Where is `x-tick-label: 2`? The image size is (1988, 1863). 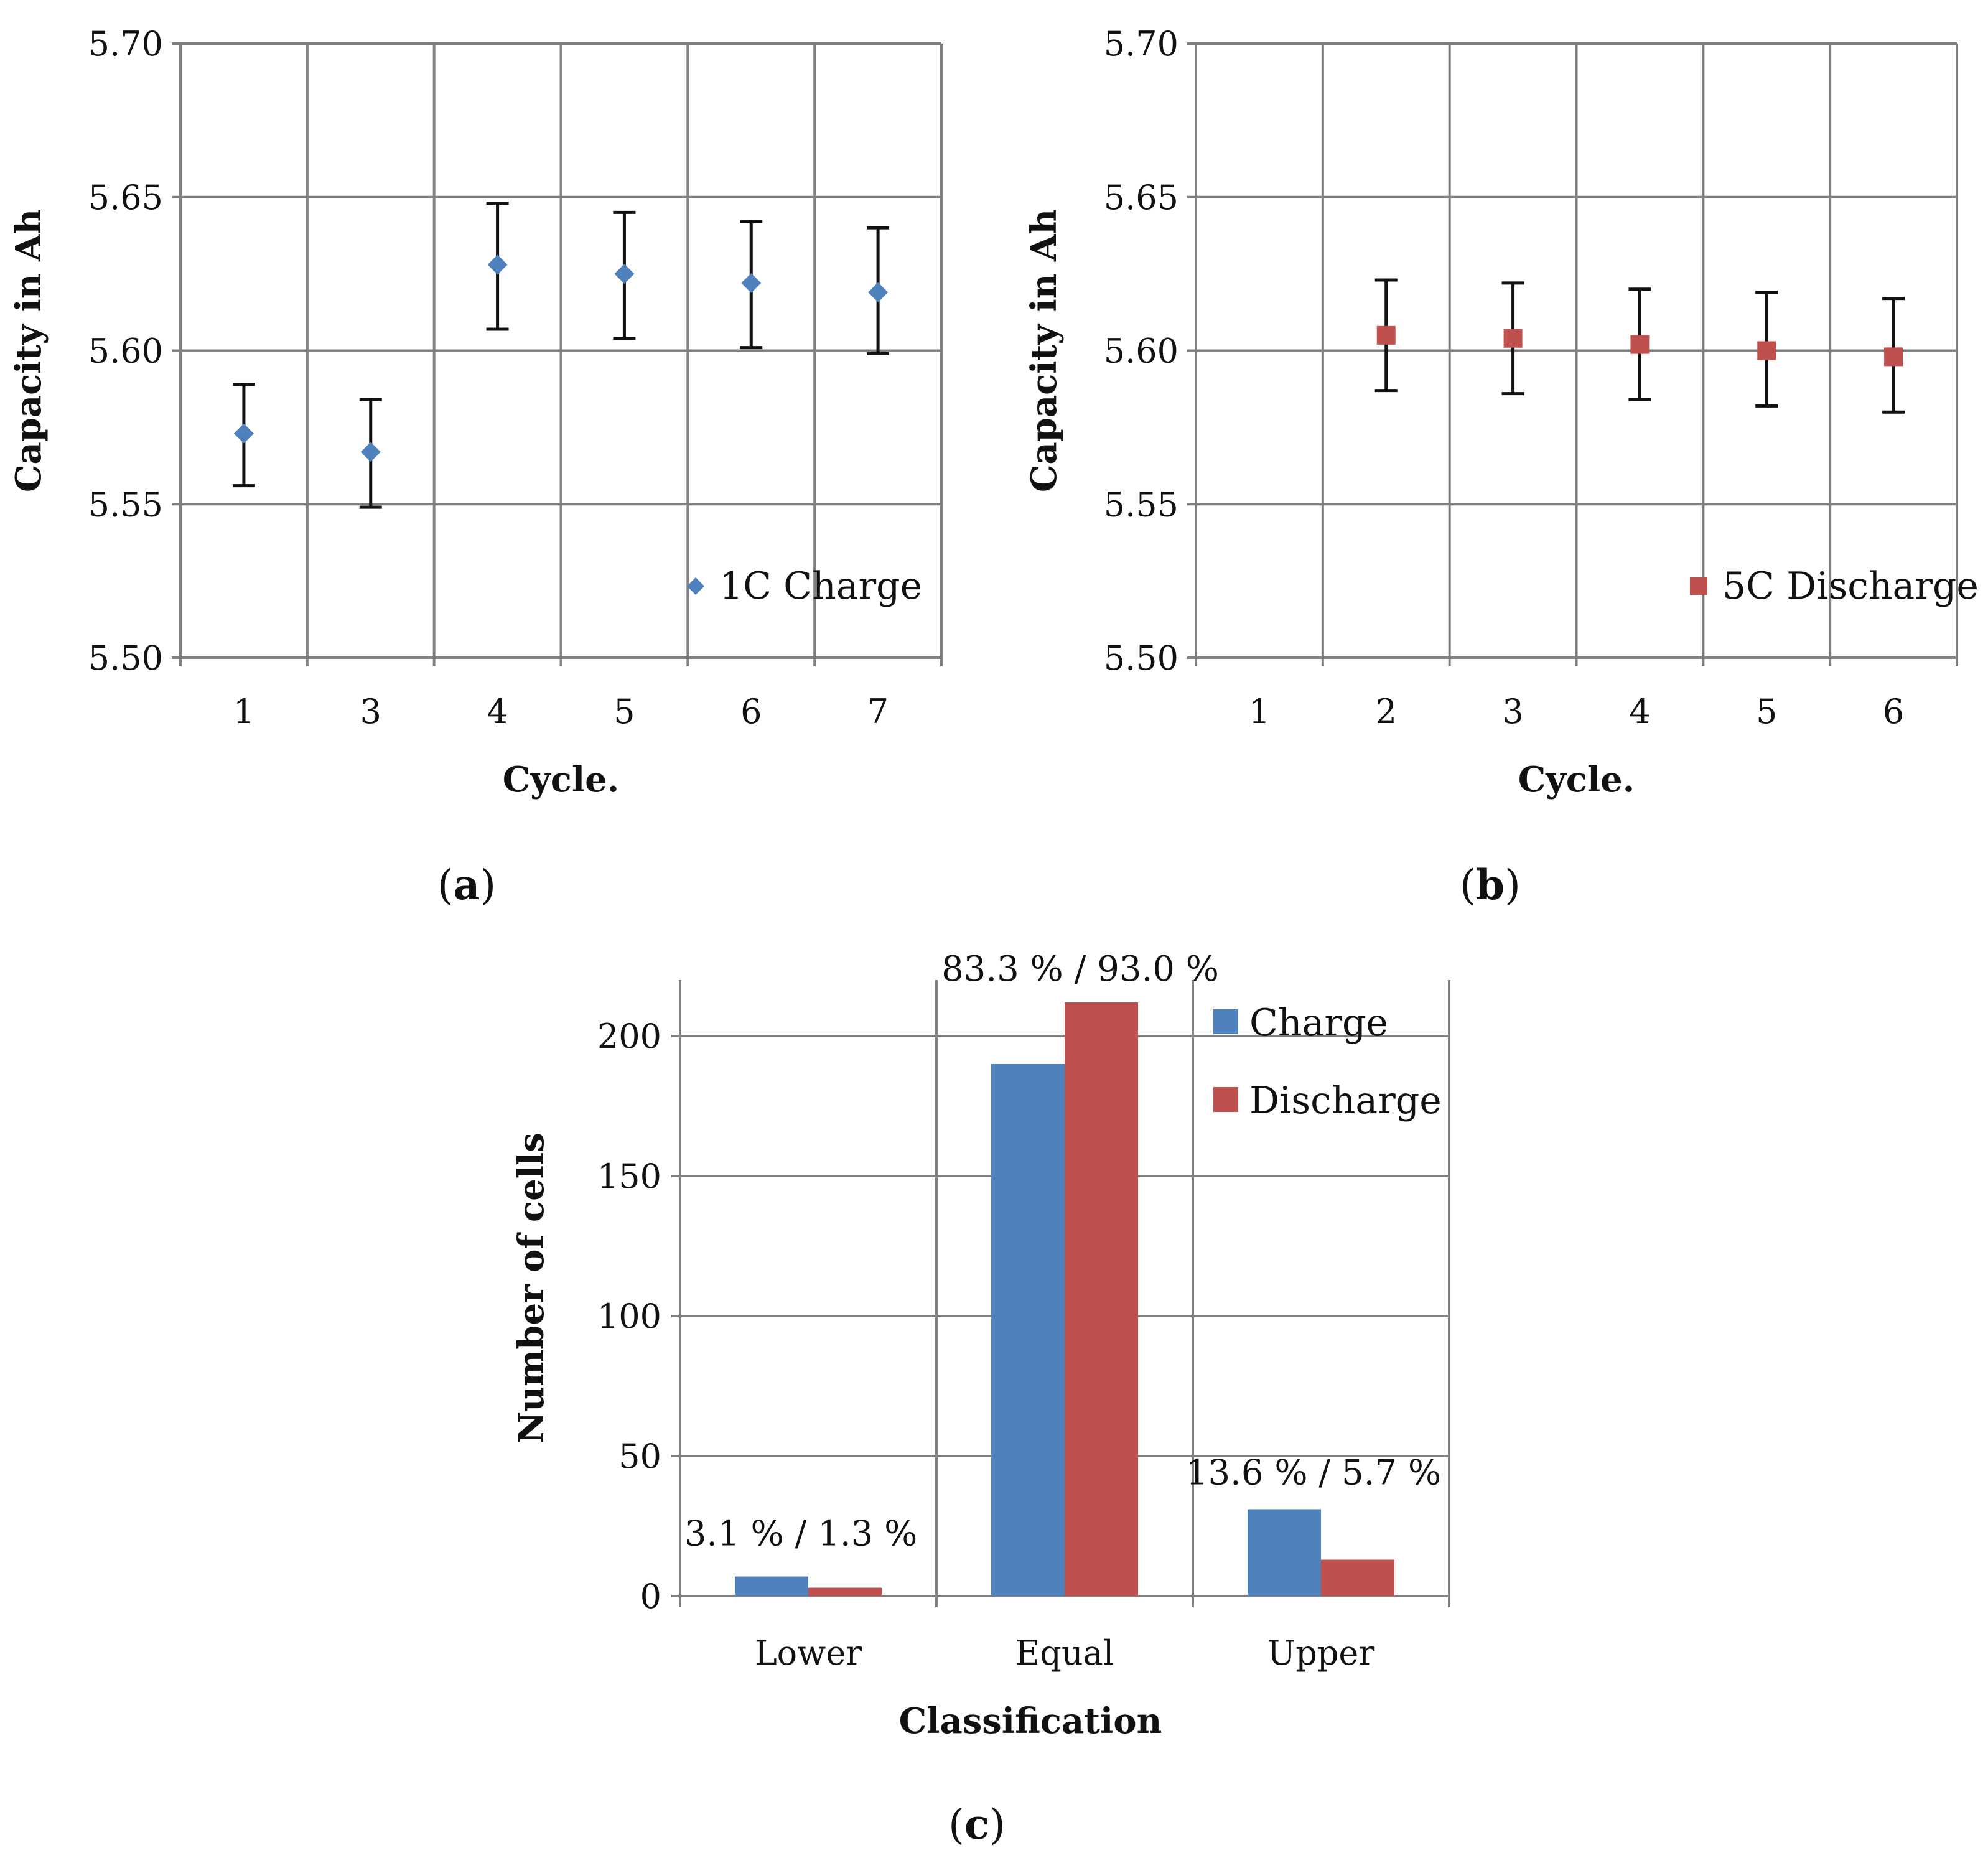 x-tick-label: 2 is located at coordinates (1386, 712).